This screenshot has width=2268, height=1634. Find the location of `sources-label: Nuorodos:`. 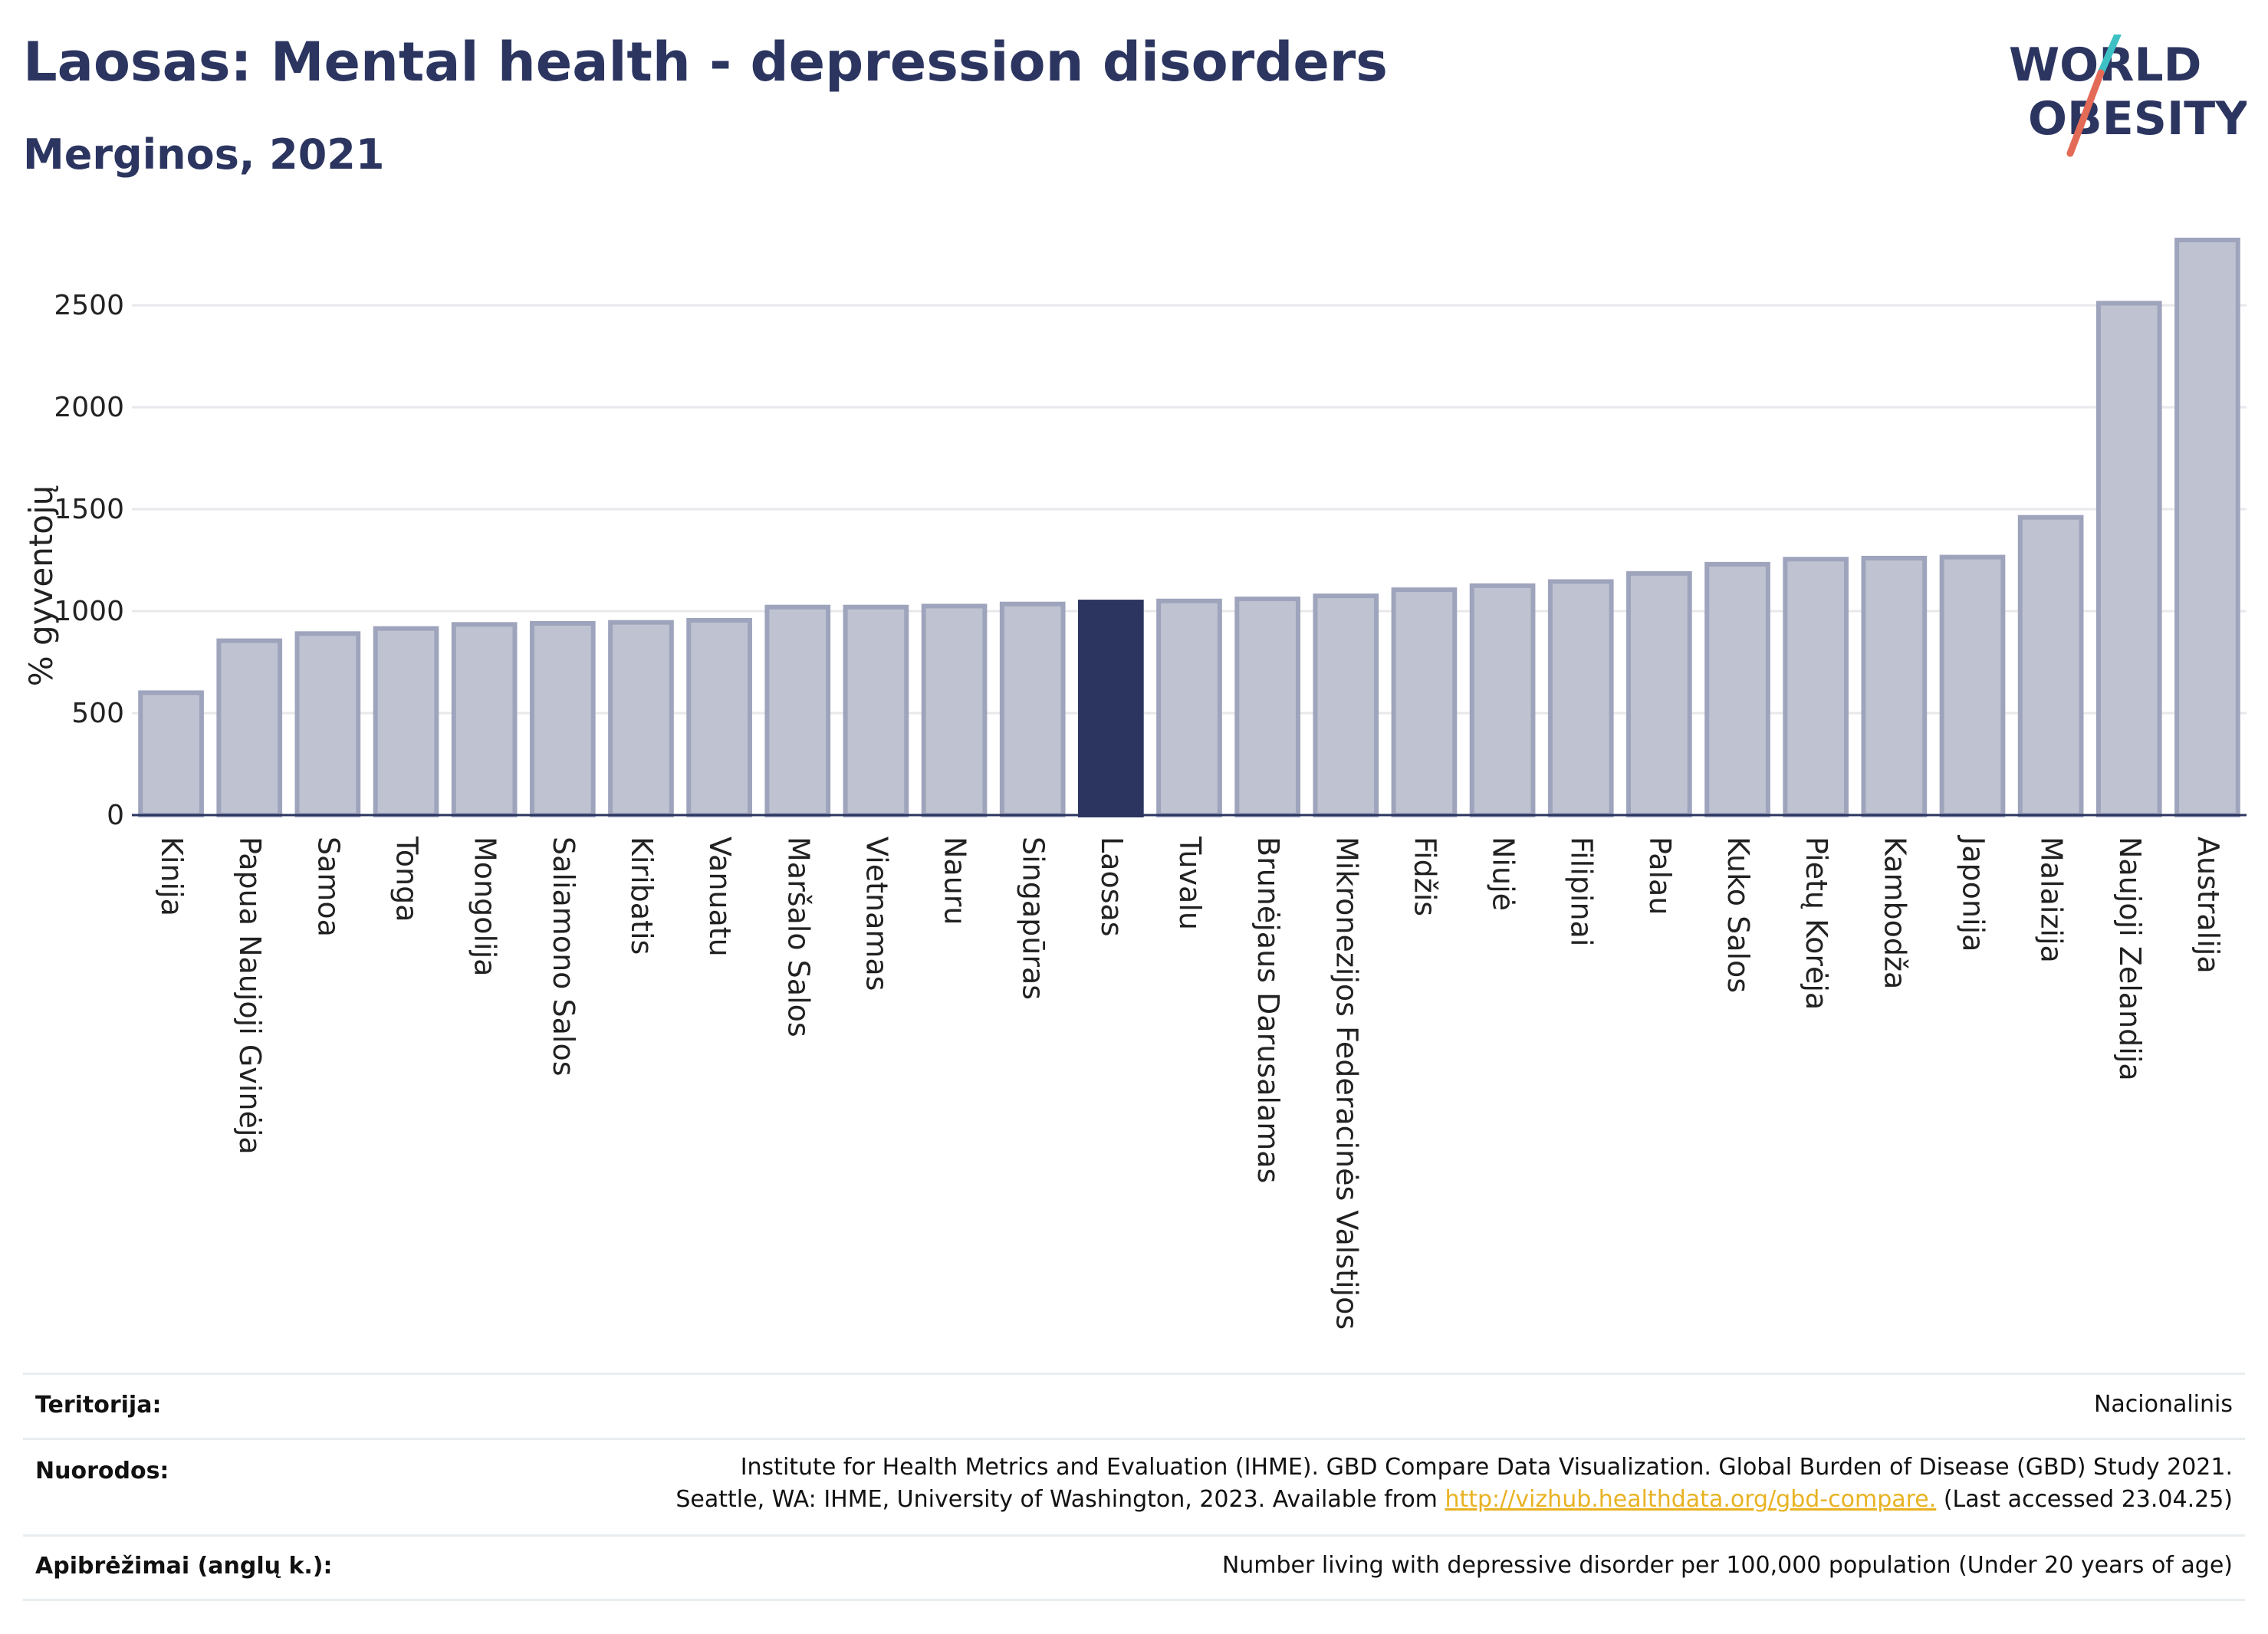

sources-label: Nuorodos: is located at coordinates (102, 1471).